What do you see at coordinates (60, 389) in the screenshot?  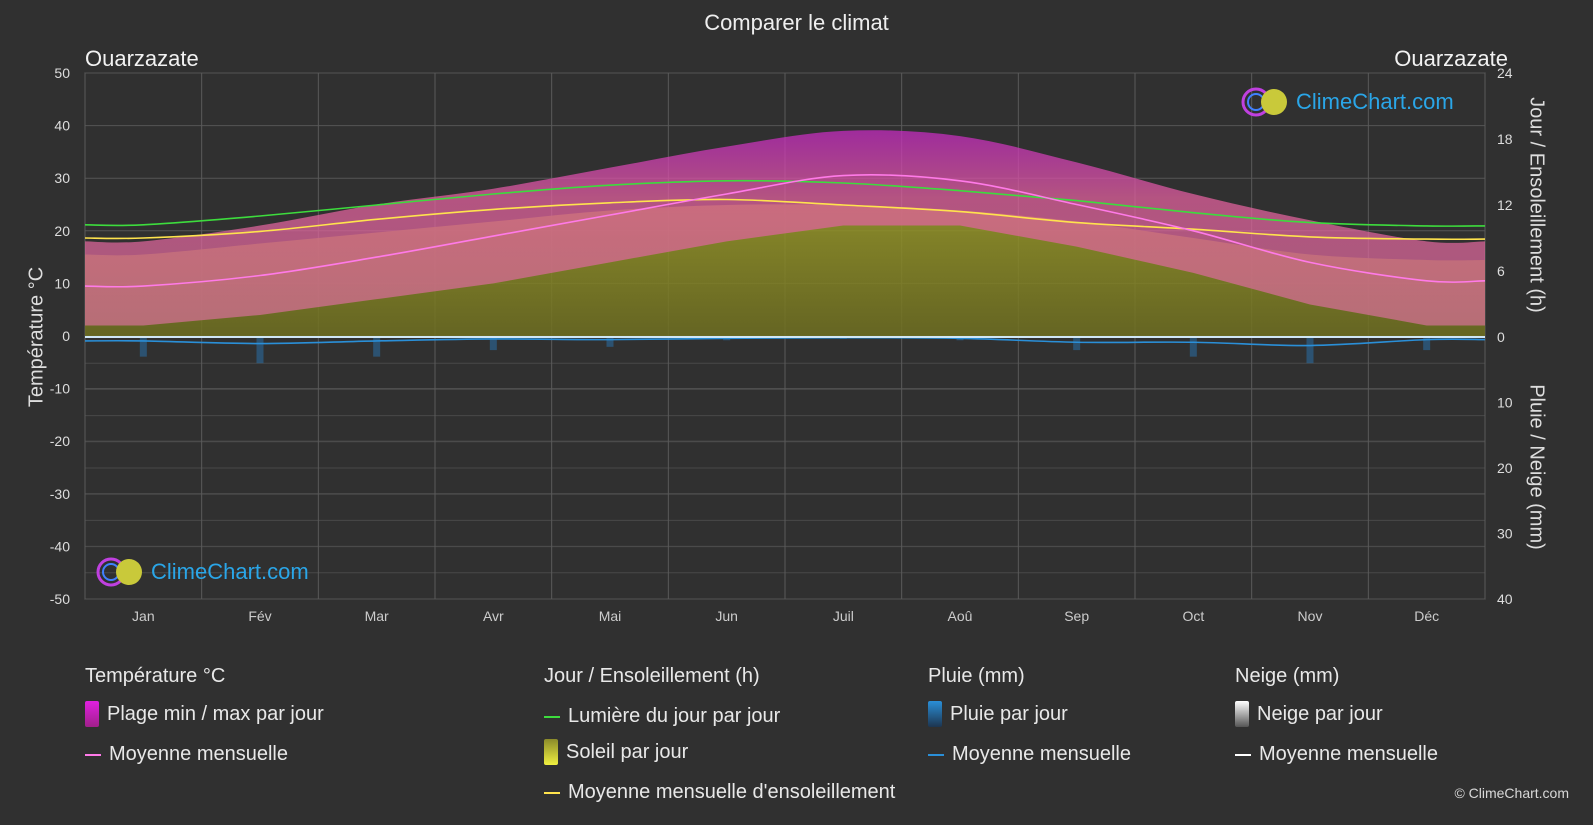 I see `tick-label-temp: -10` at bounding box center [60, 389].